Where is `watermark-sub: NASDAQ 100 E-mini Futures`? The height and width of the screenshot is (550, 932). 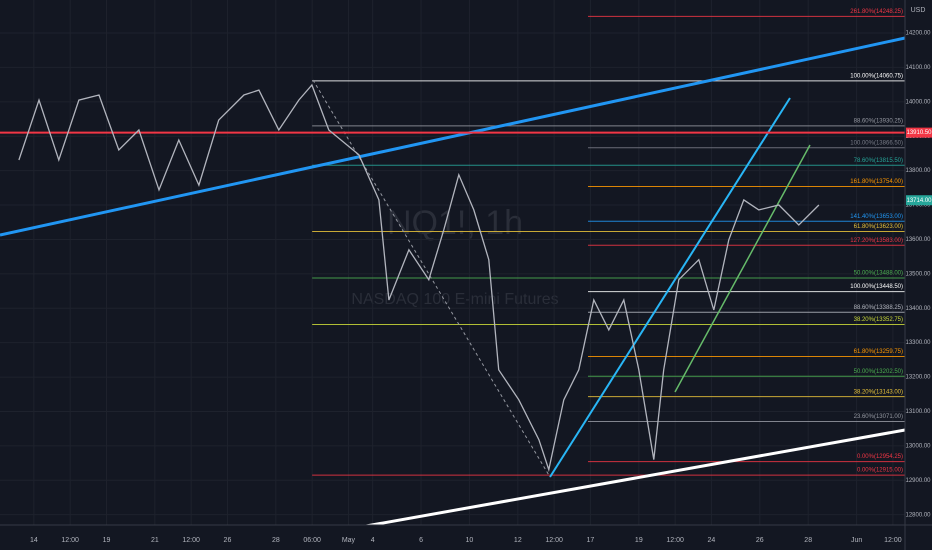
watermark-sub: NASDAQ 100 E-mini Futures is located at coordinates (454, 299).